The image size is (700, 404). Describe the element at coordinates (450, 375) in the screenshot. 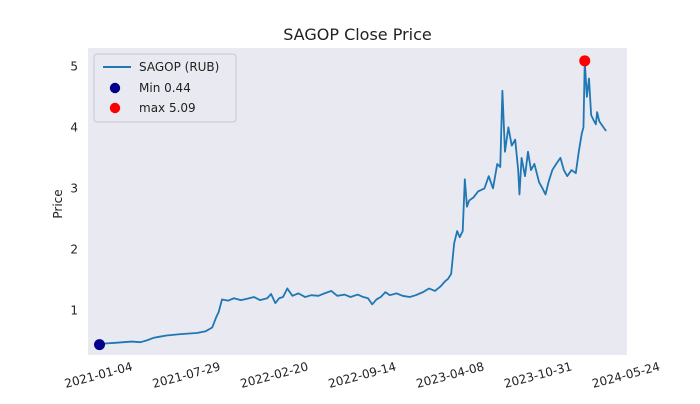

I see `x-tick-label: 2023-04-08` at that location.